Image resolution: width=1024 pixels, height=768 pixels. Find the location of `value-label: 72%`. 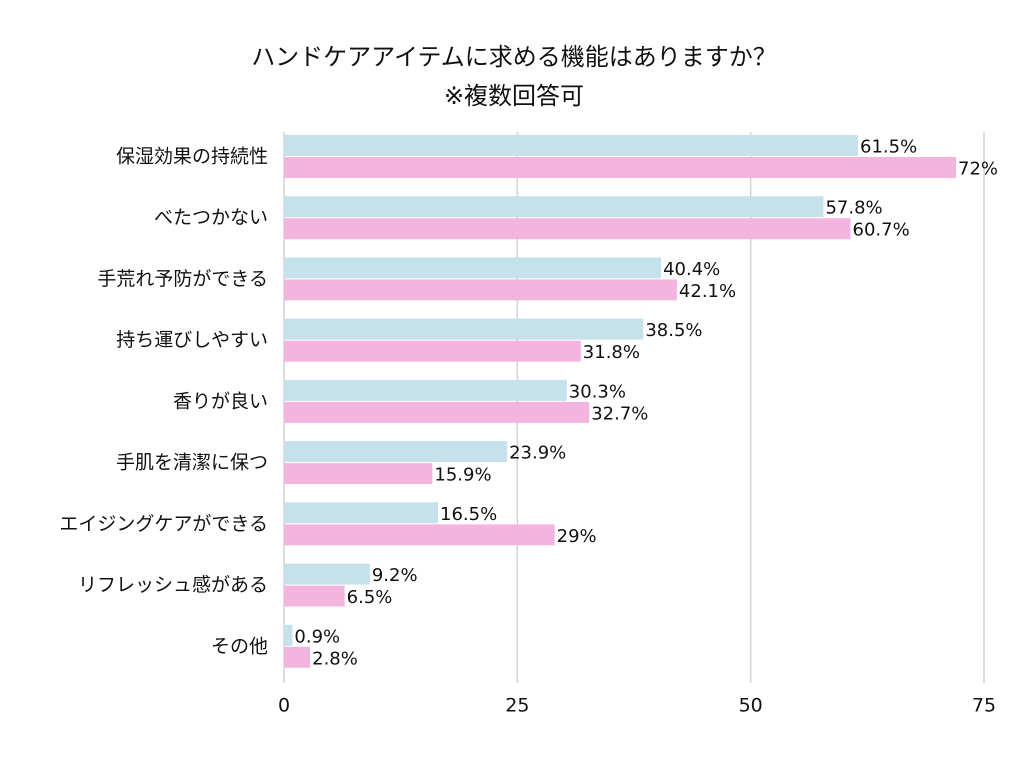

value-label: 72% is located at coordinates (978, 169).